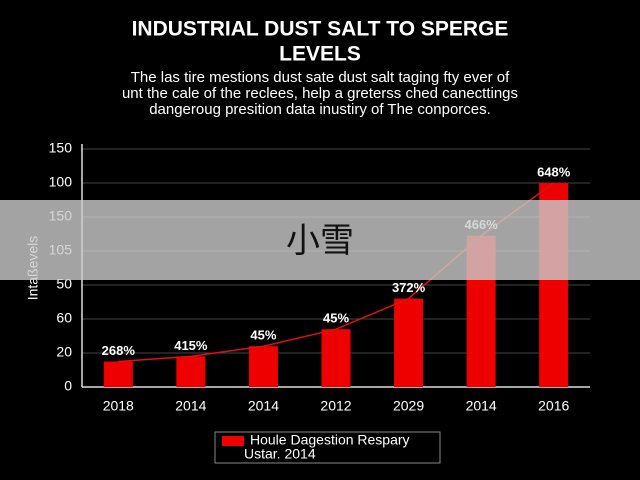 Image resolution: width=640 pixels, height=480 pixels. What do you see at coordinates (233, 441) in the screenshot?
I see `legend-swatch` at bounding box center [233, 441].